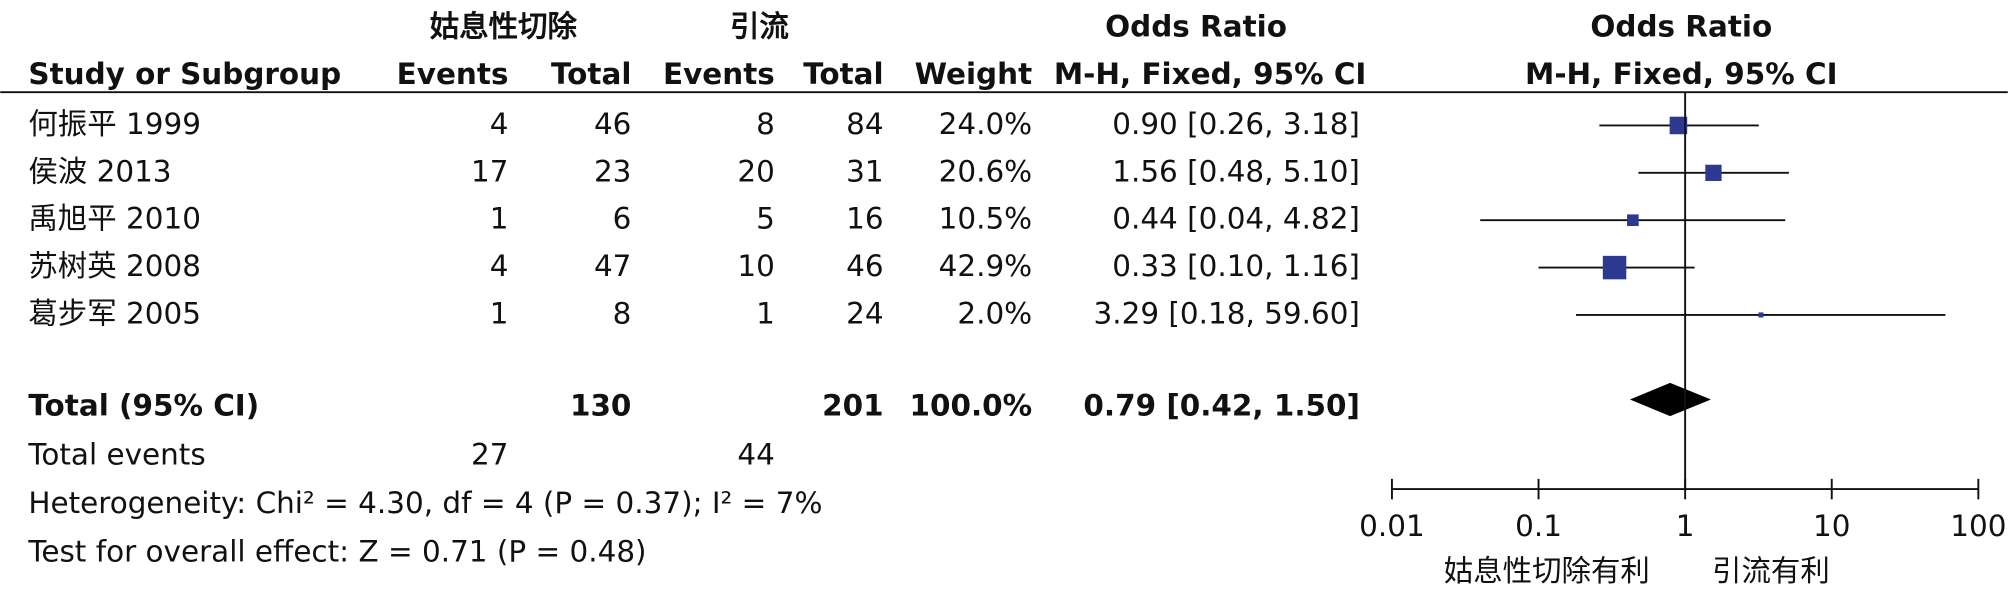  What do you see at coordinates (600, 406) in the screenshot?
I see `total-cell: 130` at bounding box center [600, 406].